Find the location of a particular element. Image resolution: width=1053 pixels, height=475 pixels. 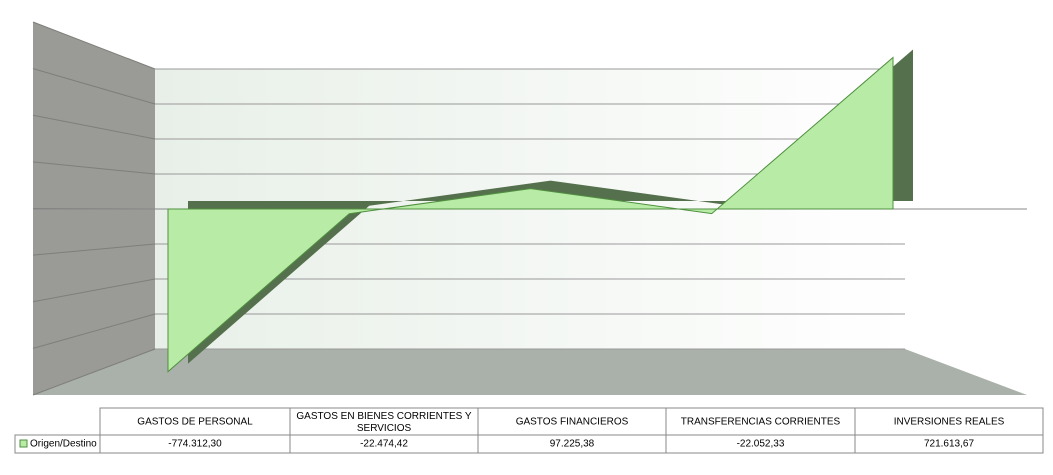

category-label: GASTOS EN BIENES CORRIENTES Y SERVICIOS is located at coordinates (384, 422).